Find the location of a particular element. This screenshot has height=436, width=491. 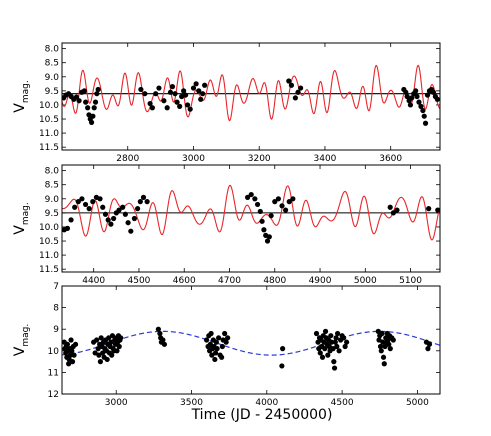

x-tick-label: 4500 is located at coordinates (139, 281).